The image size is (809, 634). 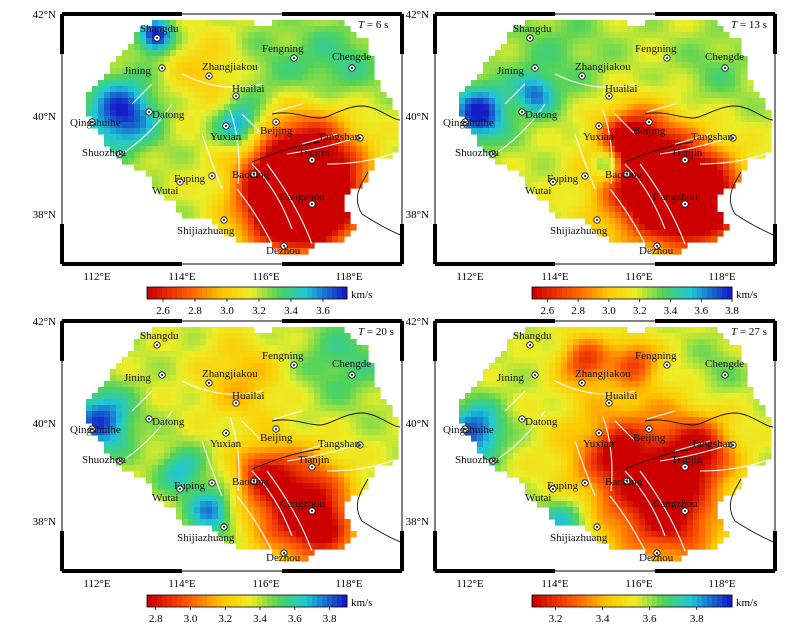 What do you see at coordinates (265, 584) in the screenshot?
I see `longitude-label: 116°E` at bounding box center [265, 584].